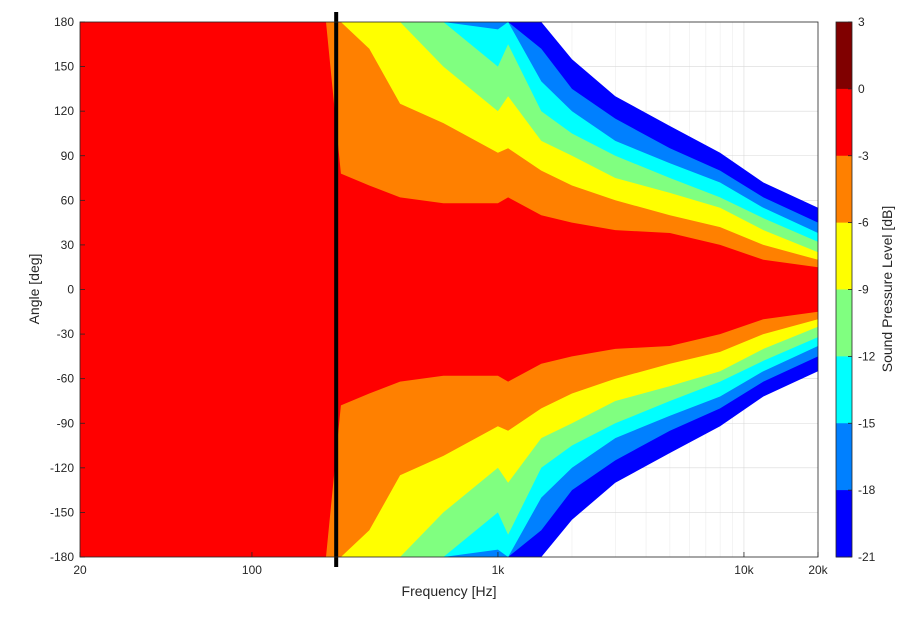 The image size is (923, 619). What do you see at coordinates (66, 379) in the screenshot?
I see `y-tick-label: -60` at bounding box center [66, 379].